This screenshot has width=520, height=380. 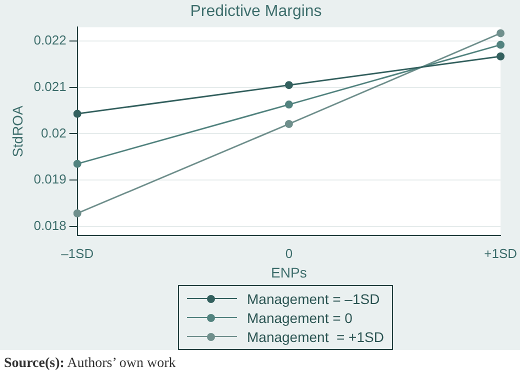 What do you see at coordinates (256, 11) in the screenshot?
I see `chart-title: Predictive Margins` at bounding box center [256, 11].